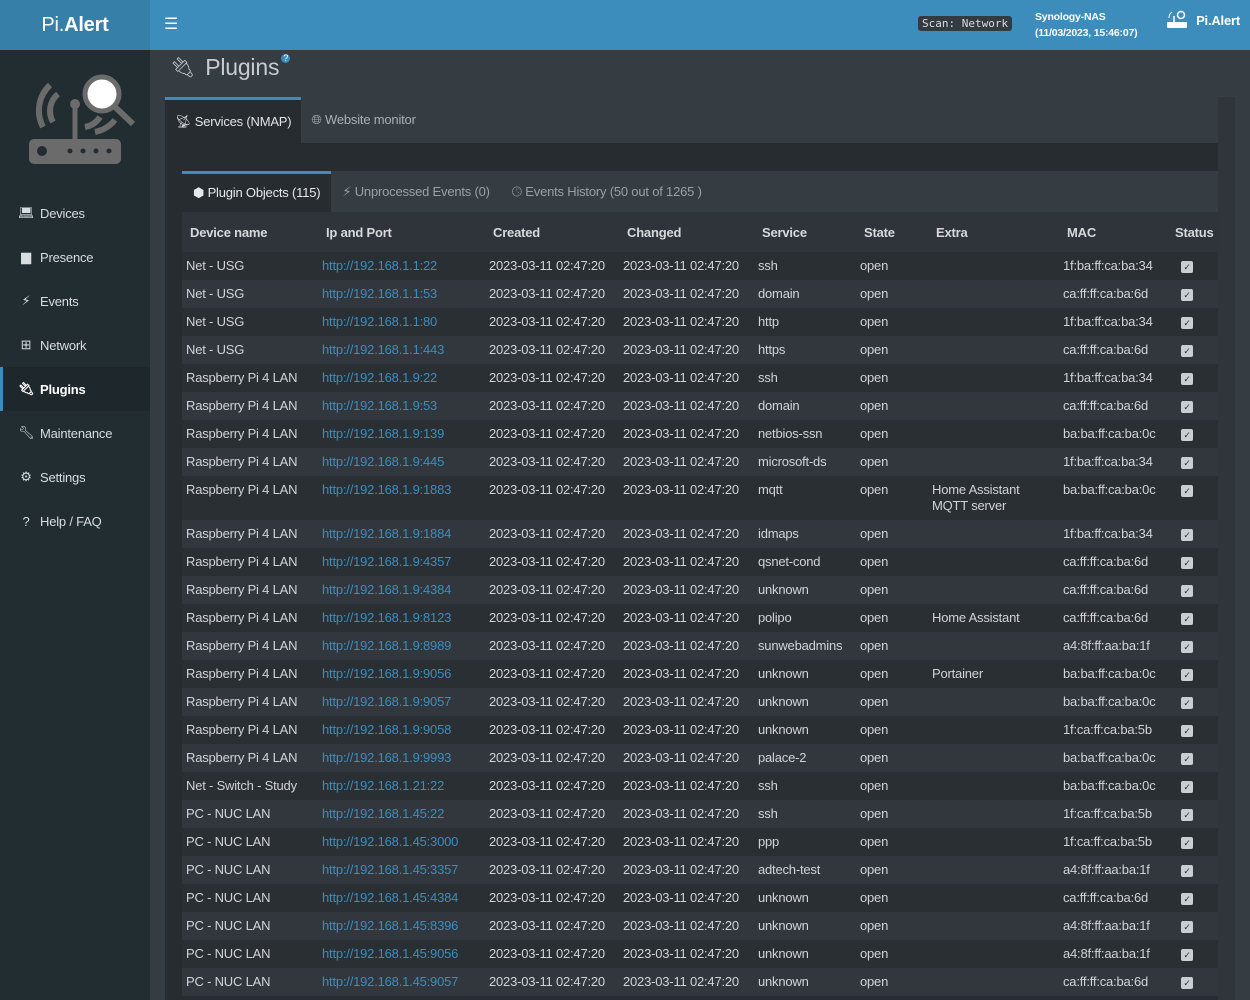 This screenshot has height=1000, width=1250. Describe the element at coordinates (75, 257) in the screenshot. I see `sidebar-item-presence: ▆ Presence` at that location.